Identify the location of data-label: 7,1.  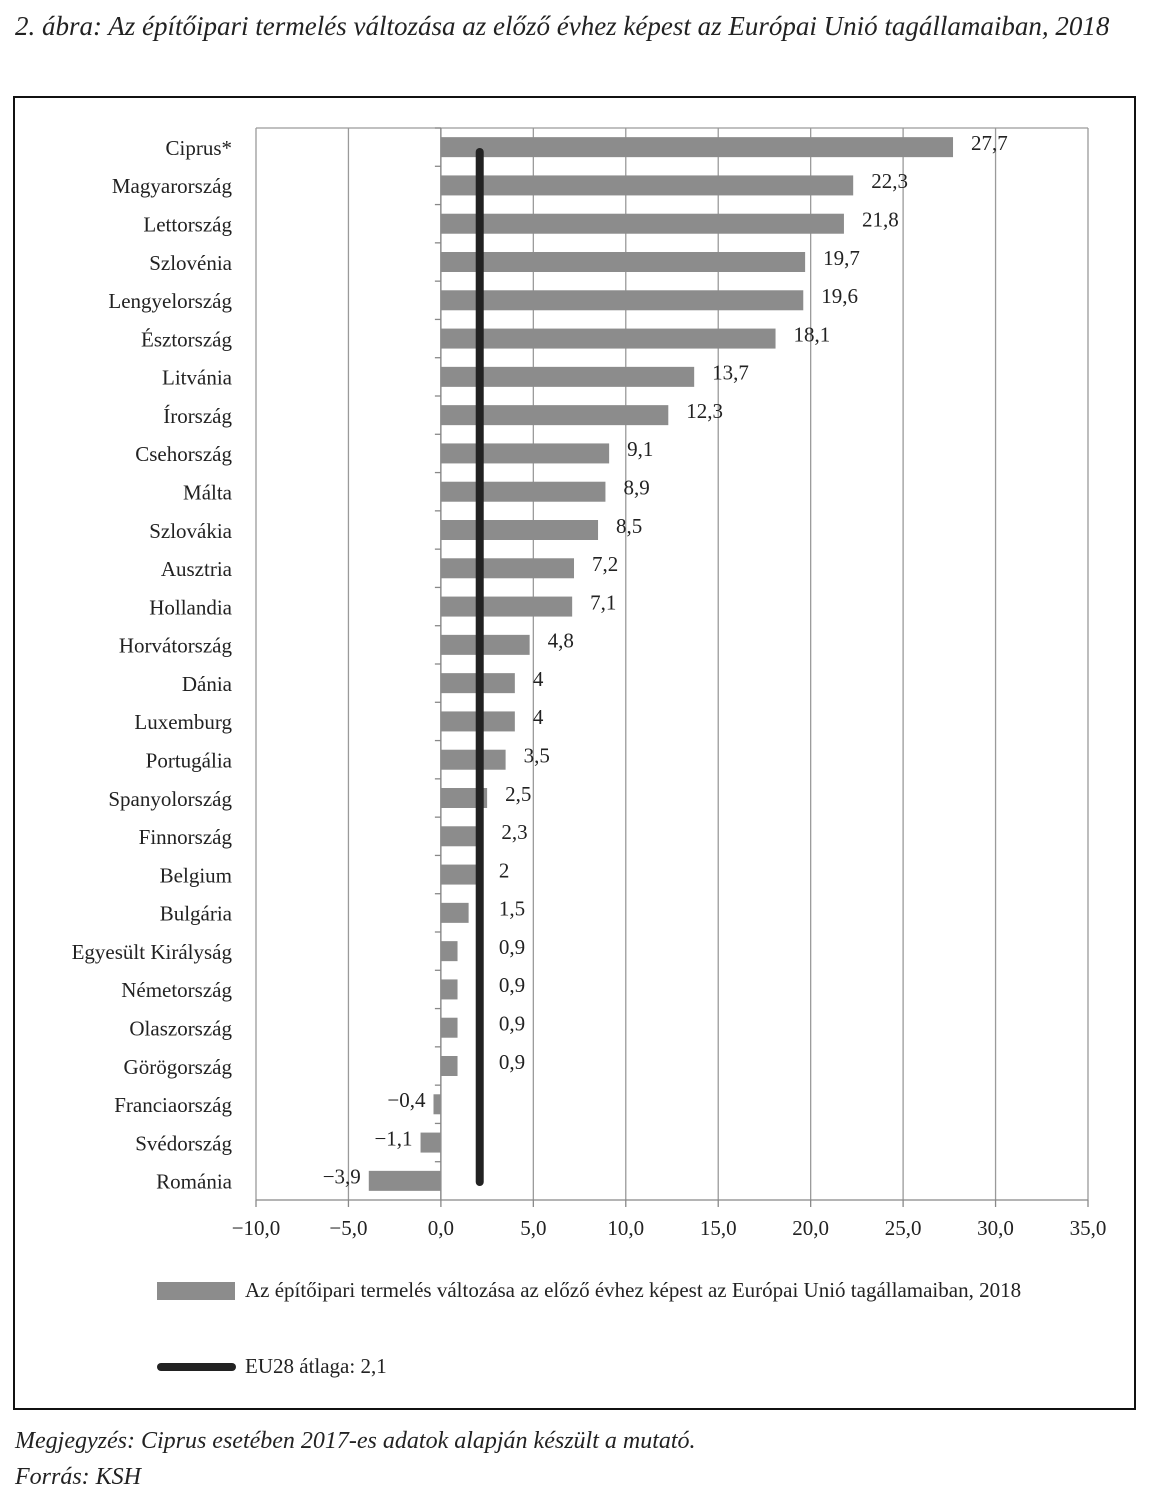
(603, 602).